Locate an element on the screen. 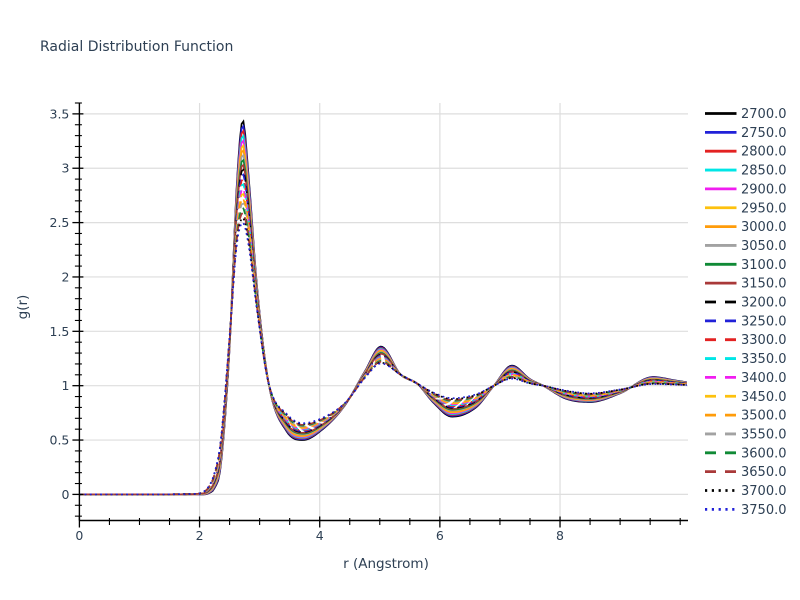 The height and width of the screenshot is (600, 800). y-tick-label: 0.5 is located at coordinates (60, 440).